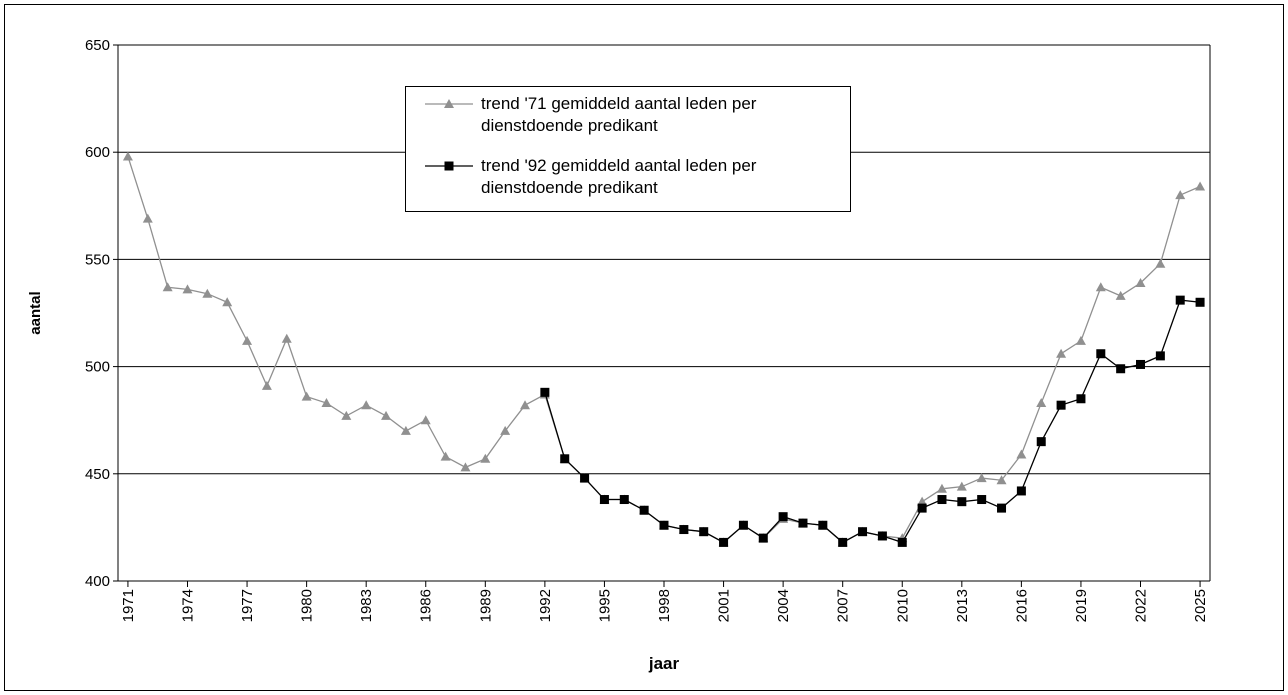  What do you see at coordinates (724, 605) in the screenshot?
I see `x-tick-label: 2001` at bounding box center [724, 605].